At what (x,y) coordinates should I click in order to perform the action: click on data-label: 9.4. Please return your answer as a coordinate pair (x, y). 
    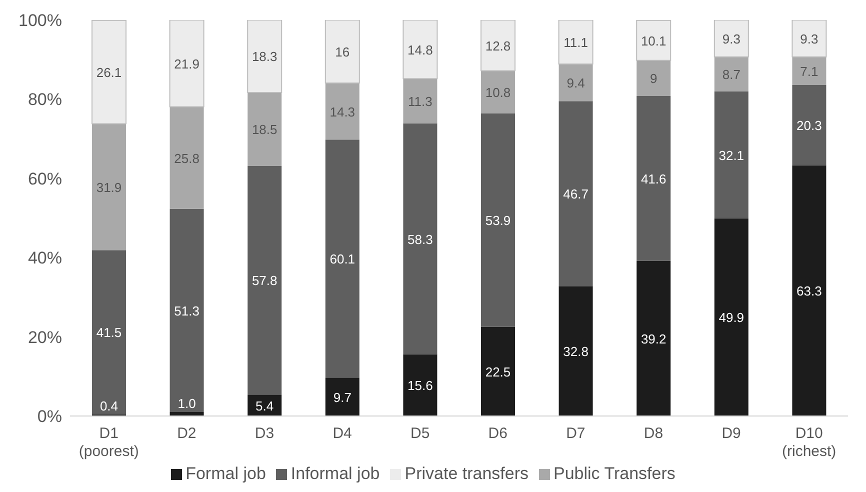
    Looking at the image, I should click on (575, 83).